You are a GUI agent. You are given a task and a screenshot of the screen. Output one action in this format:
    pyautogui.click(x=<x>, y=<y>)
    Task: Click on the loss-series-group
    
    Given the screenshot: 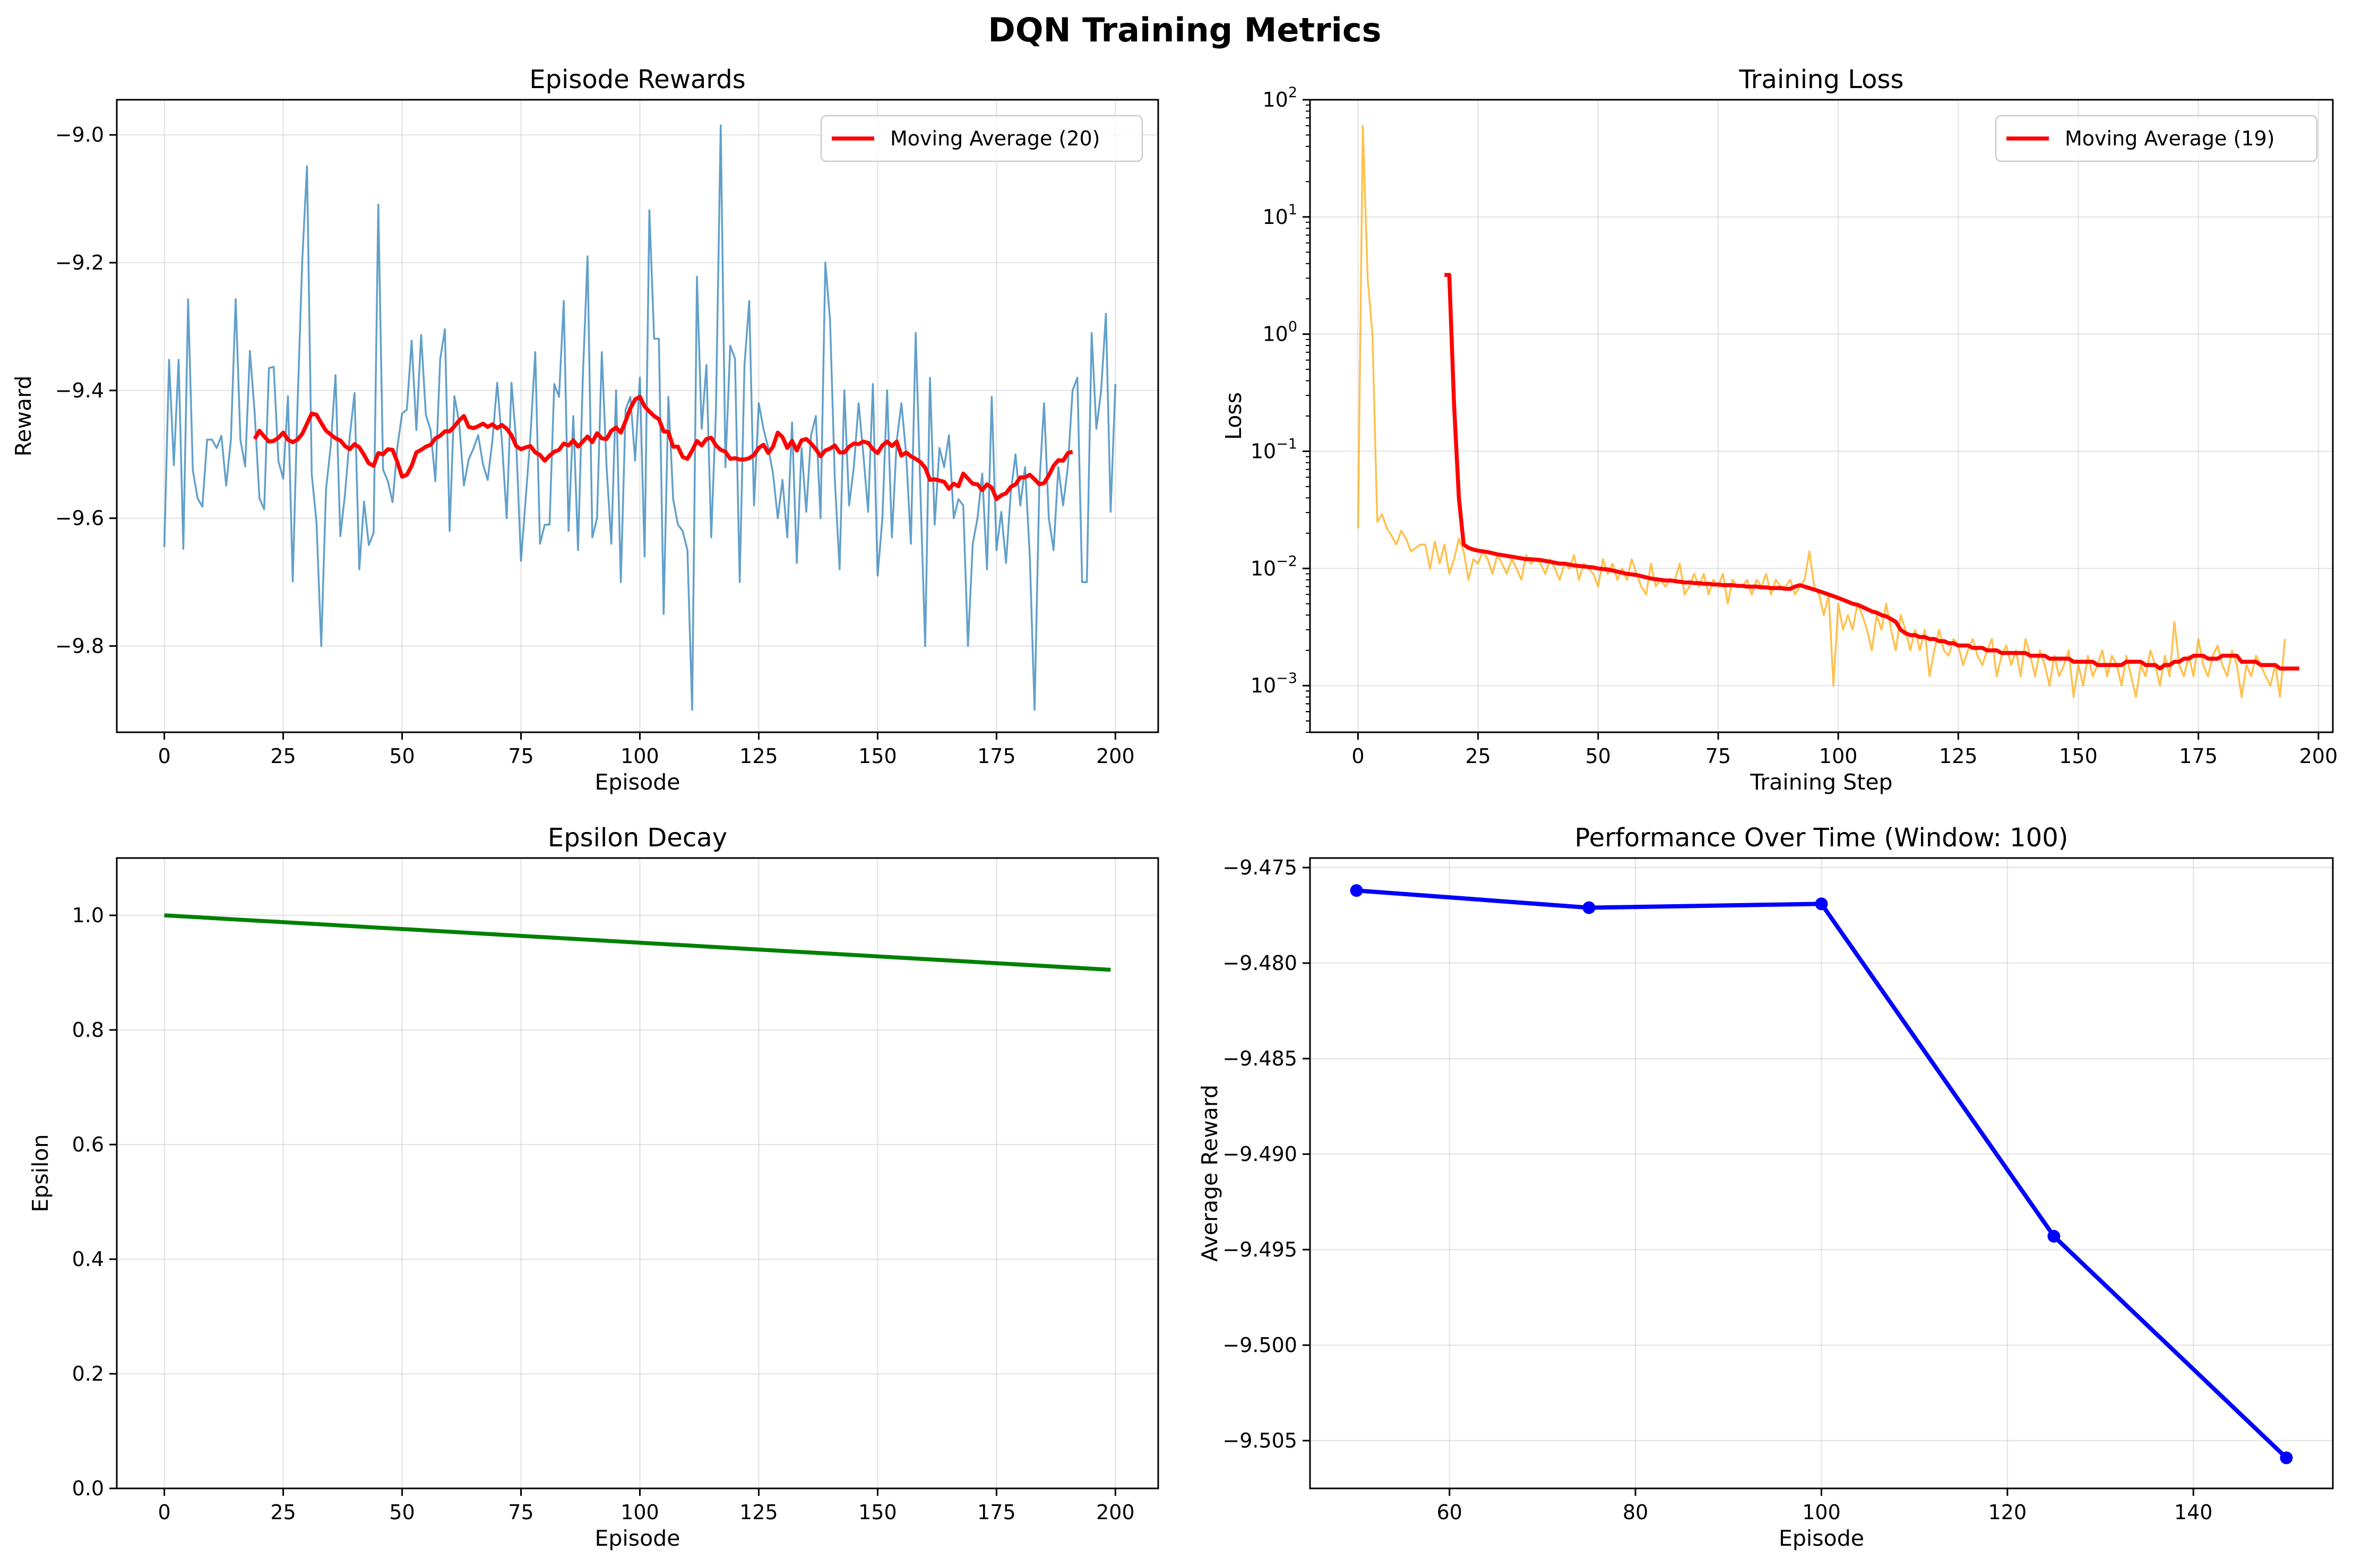 What is the action you would take?
    pyautogui.click(x=1828, y=411)
    